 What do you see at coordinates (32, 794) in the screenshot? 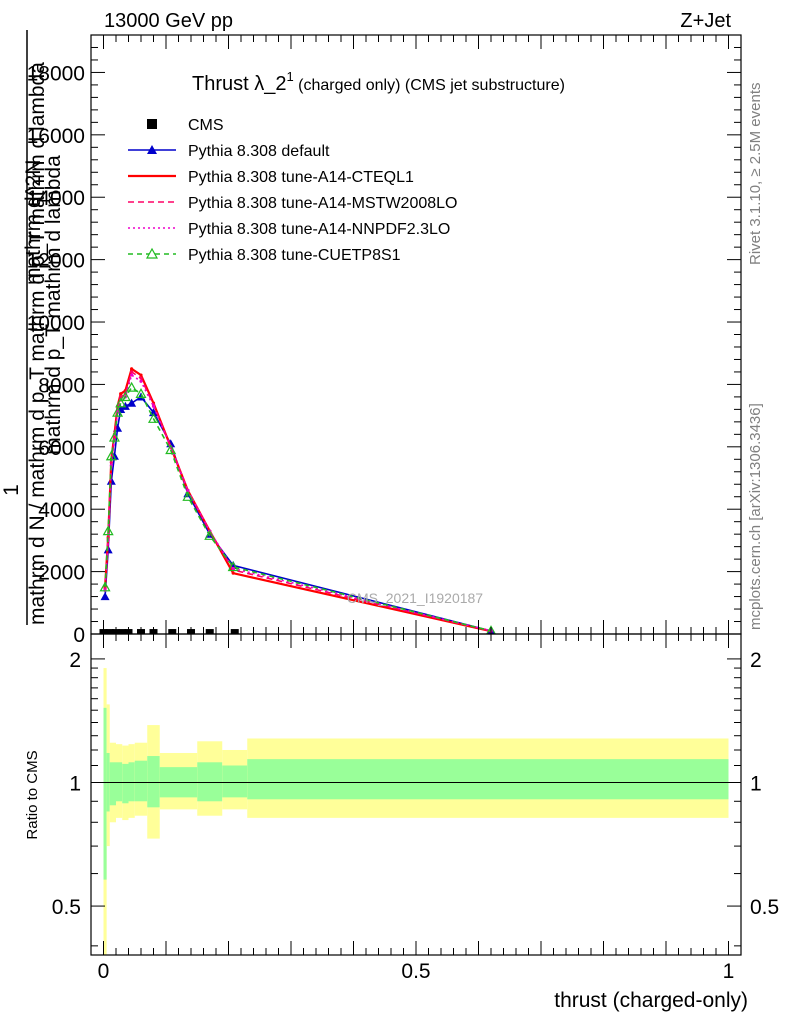
I see `ratio-y-axis-label: Ratio to CMS` at bounding box center [32, 794].